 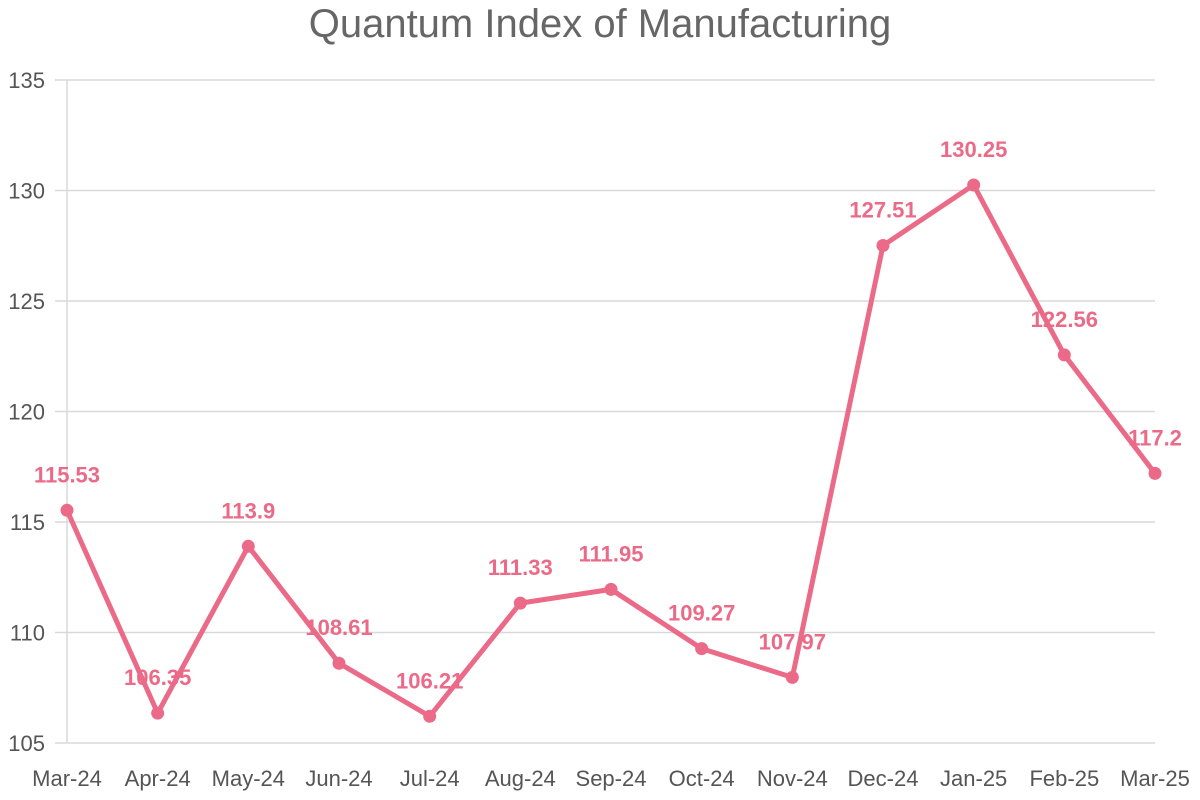 What do you see at coordinates (248, 778) in the screenshot?
I see `x-tick-label: May-24` at bounding box center [248, 778].